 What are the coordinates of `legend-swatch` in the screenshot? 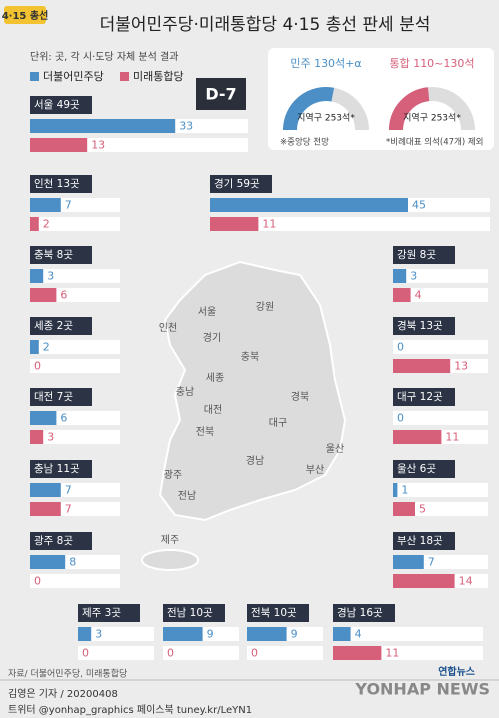 It's located at (124, 76).